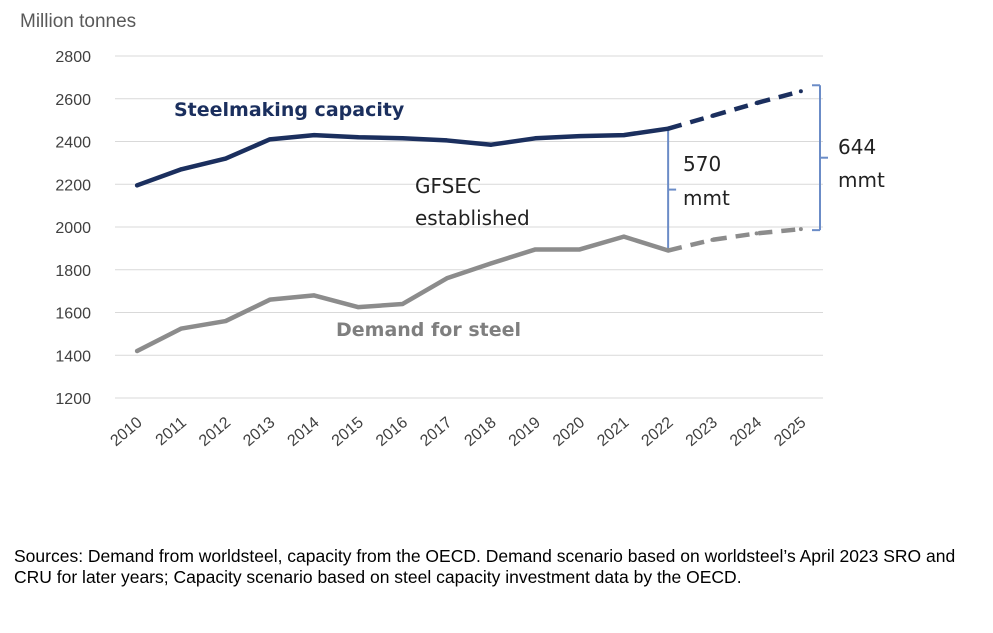  What do you see at coordinates (181, 169) in the screenshot?
I see `series-0-point-2011` at bounding box center [181, 169].